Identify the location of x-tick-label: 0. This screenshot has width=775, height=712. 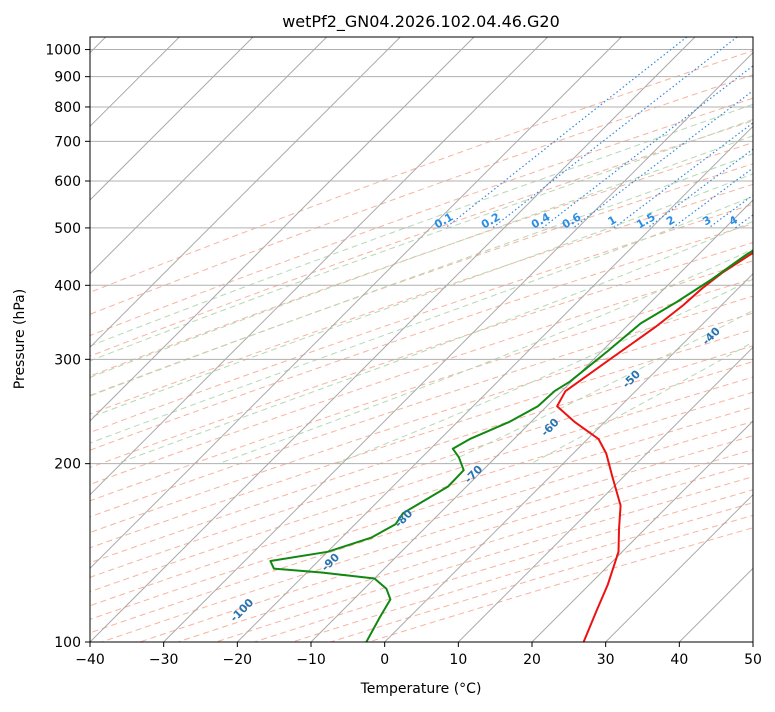
(384, 660).